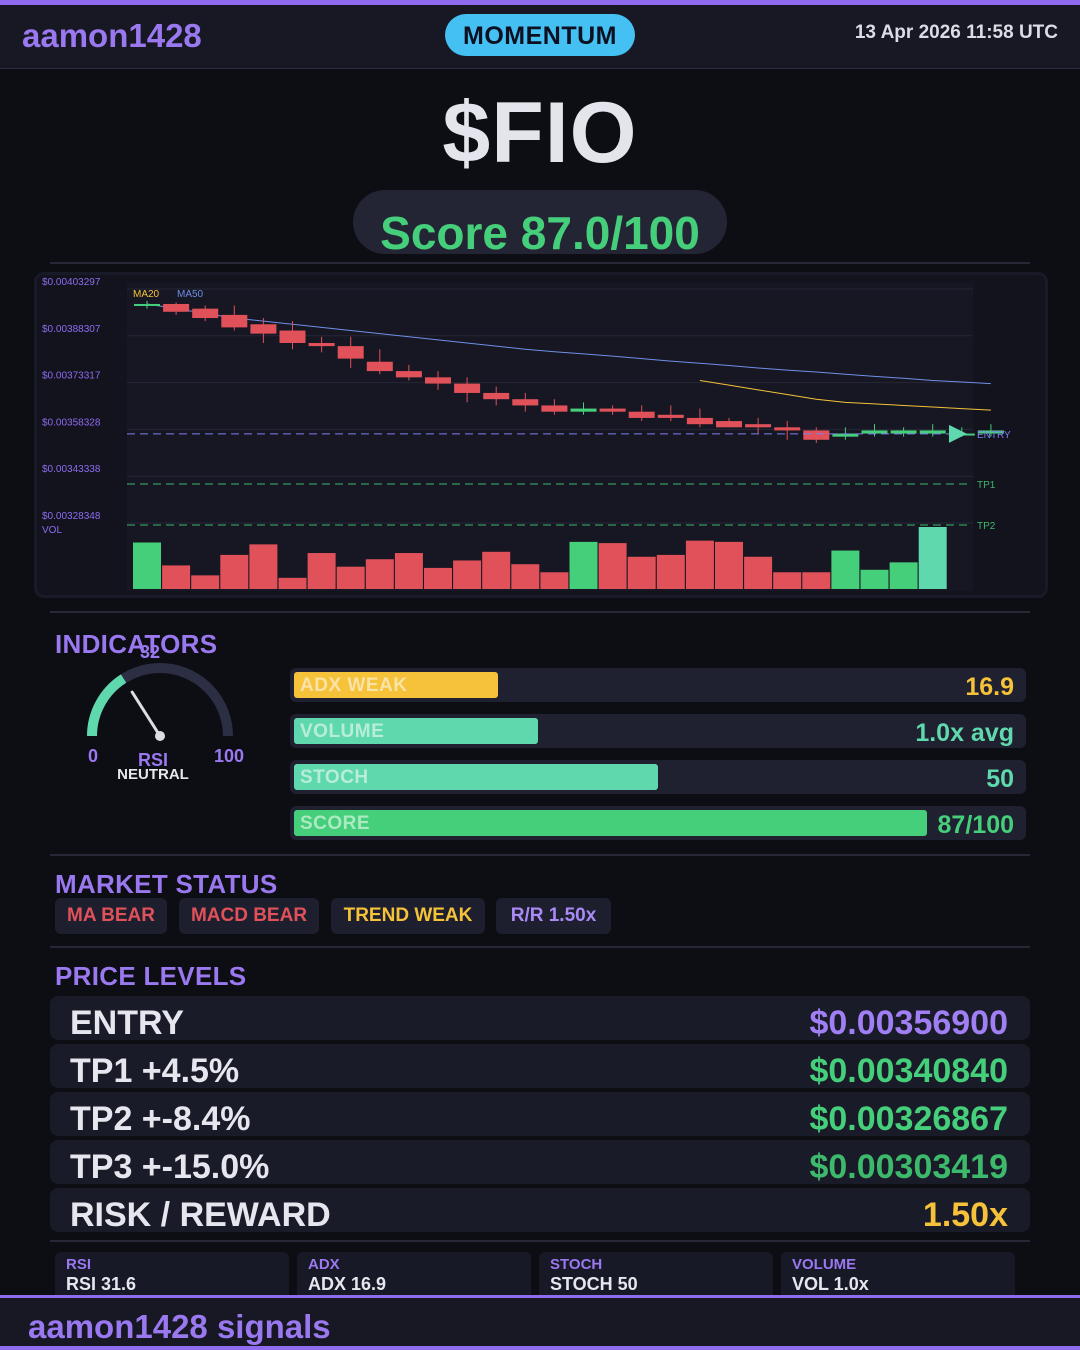  Describe the element at coordinates (200, 1215) in the screenshot. I see `price-level-label: RISK / REWARD` at that location.